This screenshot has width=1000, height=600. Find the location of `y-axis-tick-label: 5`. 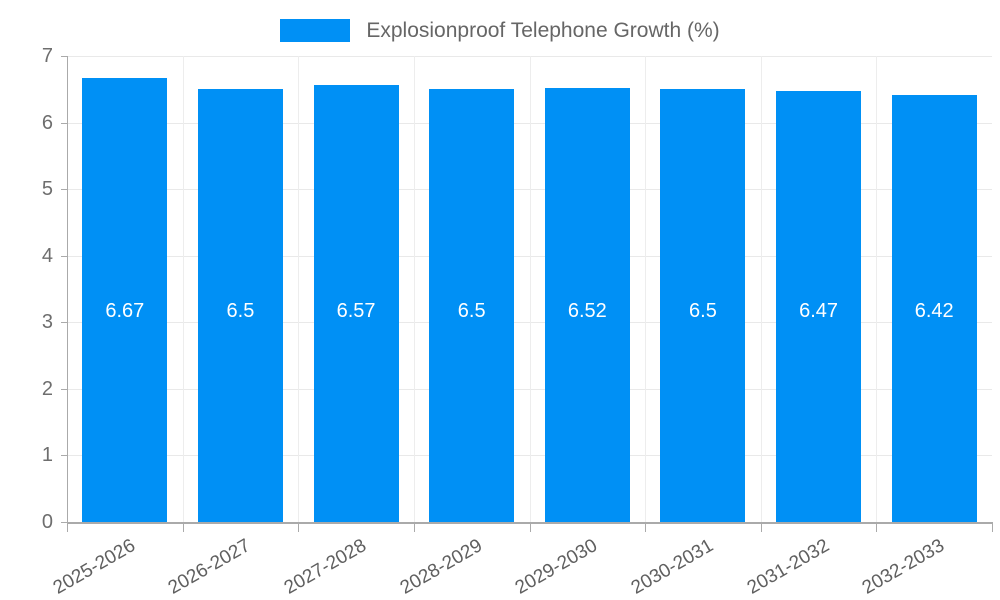

y-axis-tick-label: 5 is located at coordinates (47, 189).